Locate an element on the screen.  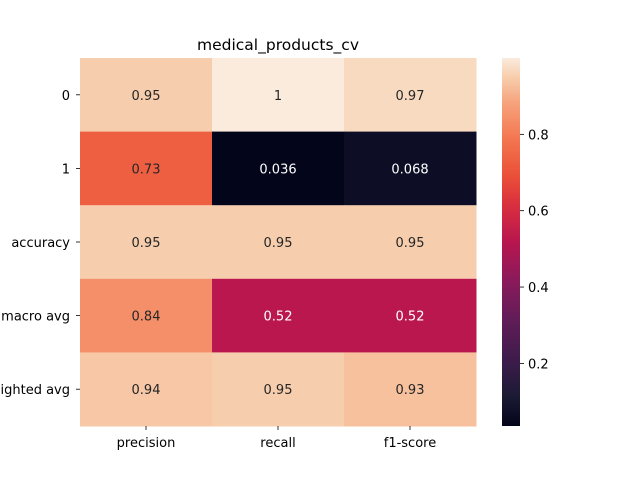
row-labels: 0 1 accuracy macro avg weighted avg is located at coordinates (40, 243).